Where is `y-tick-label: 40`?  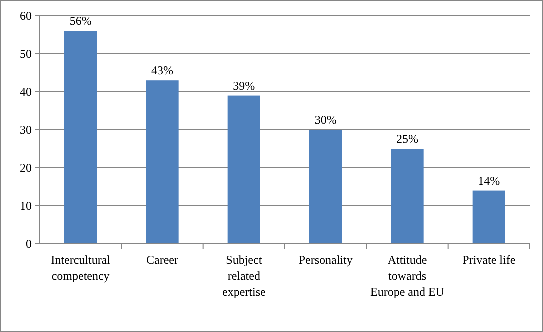
y-tick-label: 40 is located at coordinates (26, 92).